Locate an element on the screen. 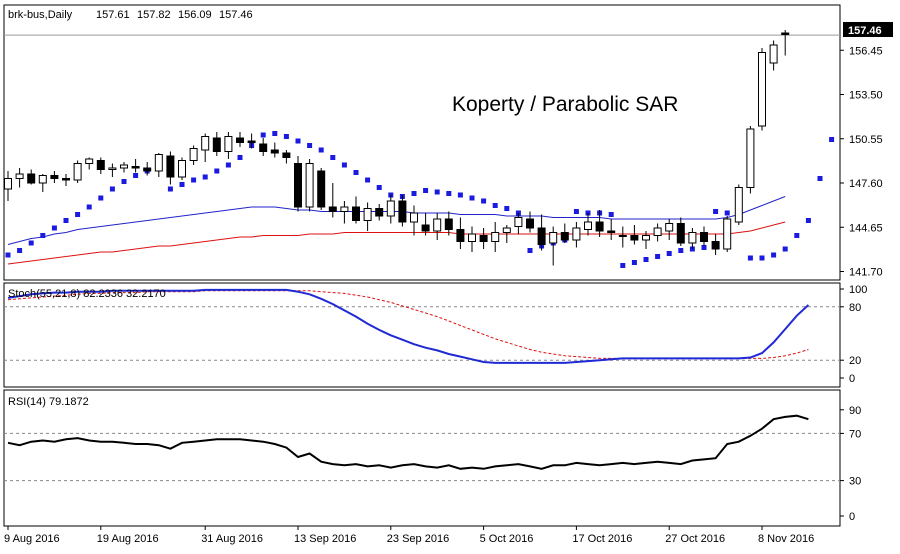 Image resolution: width=900 pixels, height=554 pixels. price-y-tick-label: 141.70 is located at coordinates (866, 273).